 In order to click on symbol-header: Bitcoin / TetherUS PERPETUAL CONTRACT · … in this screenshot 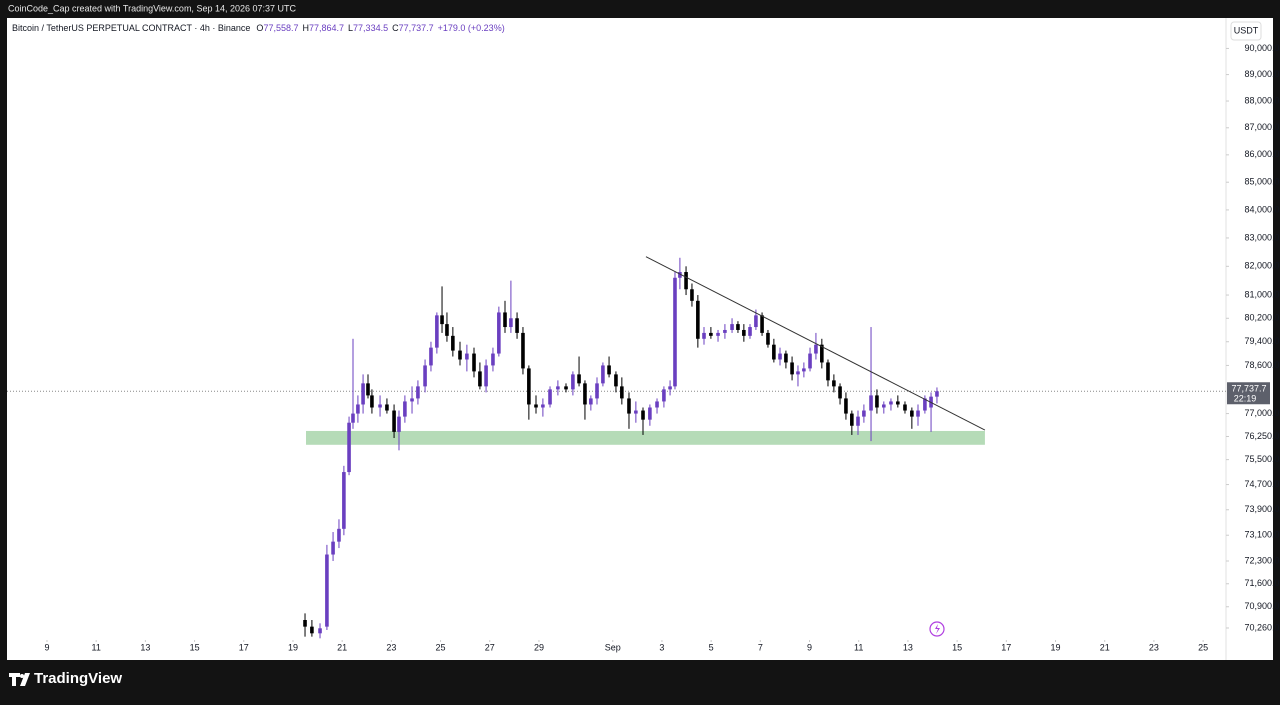, I will do `click(258, 28)`.